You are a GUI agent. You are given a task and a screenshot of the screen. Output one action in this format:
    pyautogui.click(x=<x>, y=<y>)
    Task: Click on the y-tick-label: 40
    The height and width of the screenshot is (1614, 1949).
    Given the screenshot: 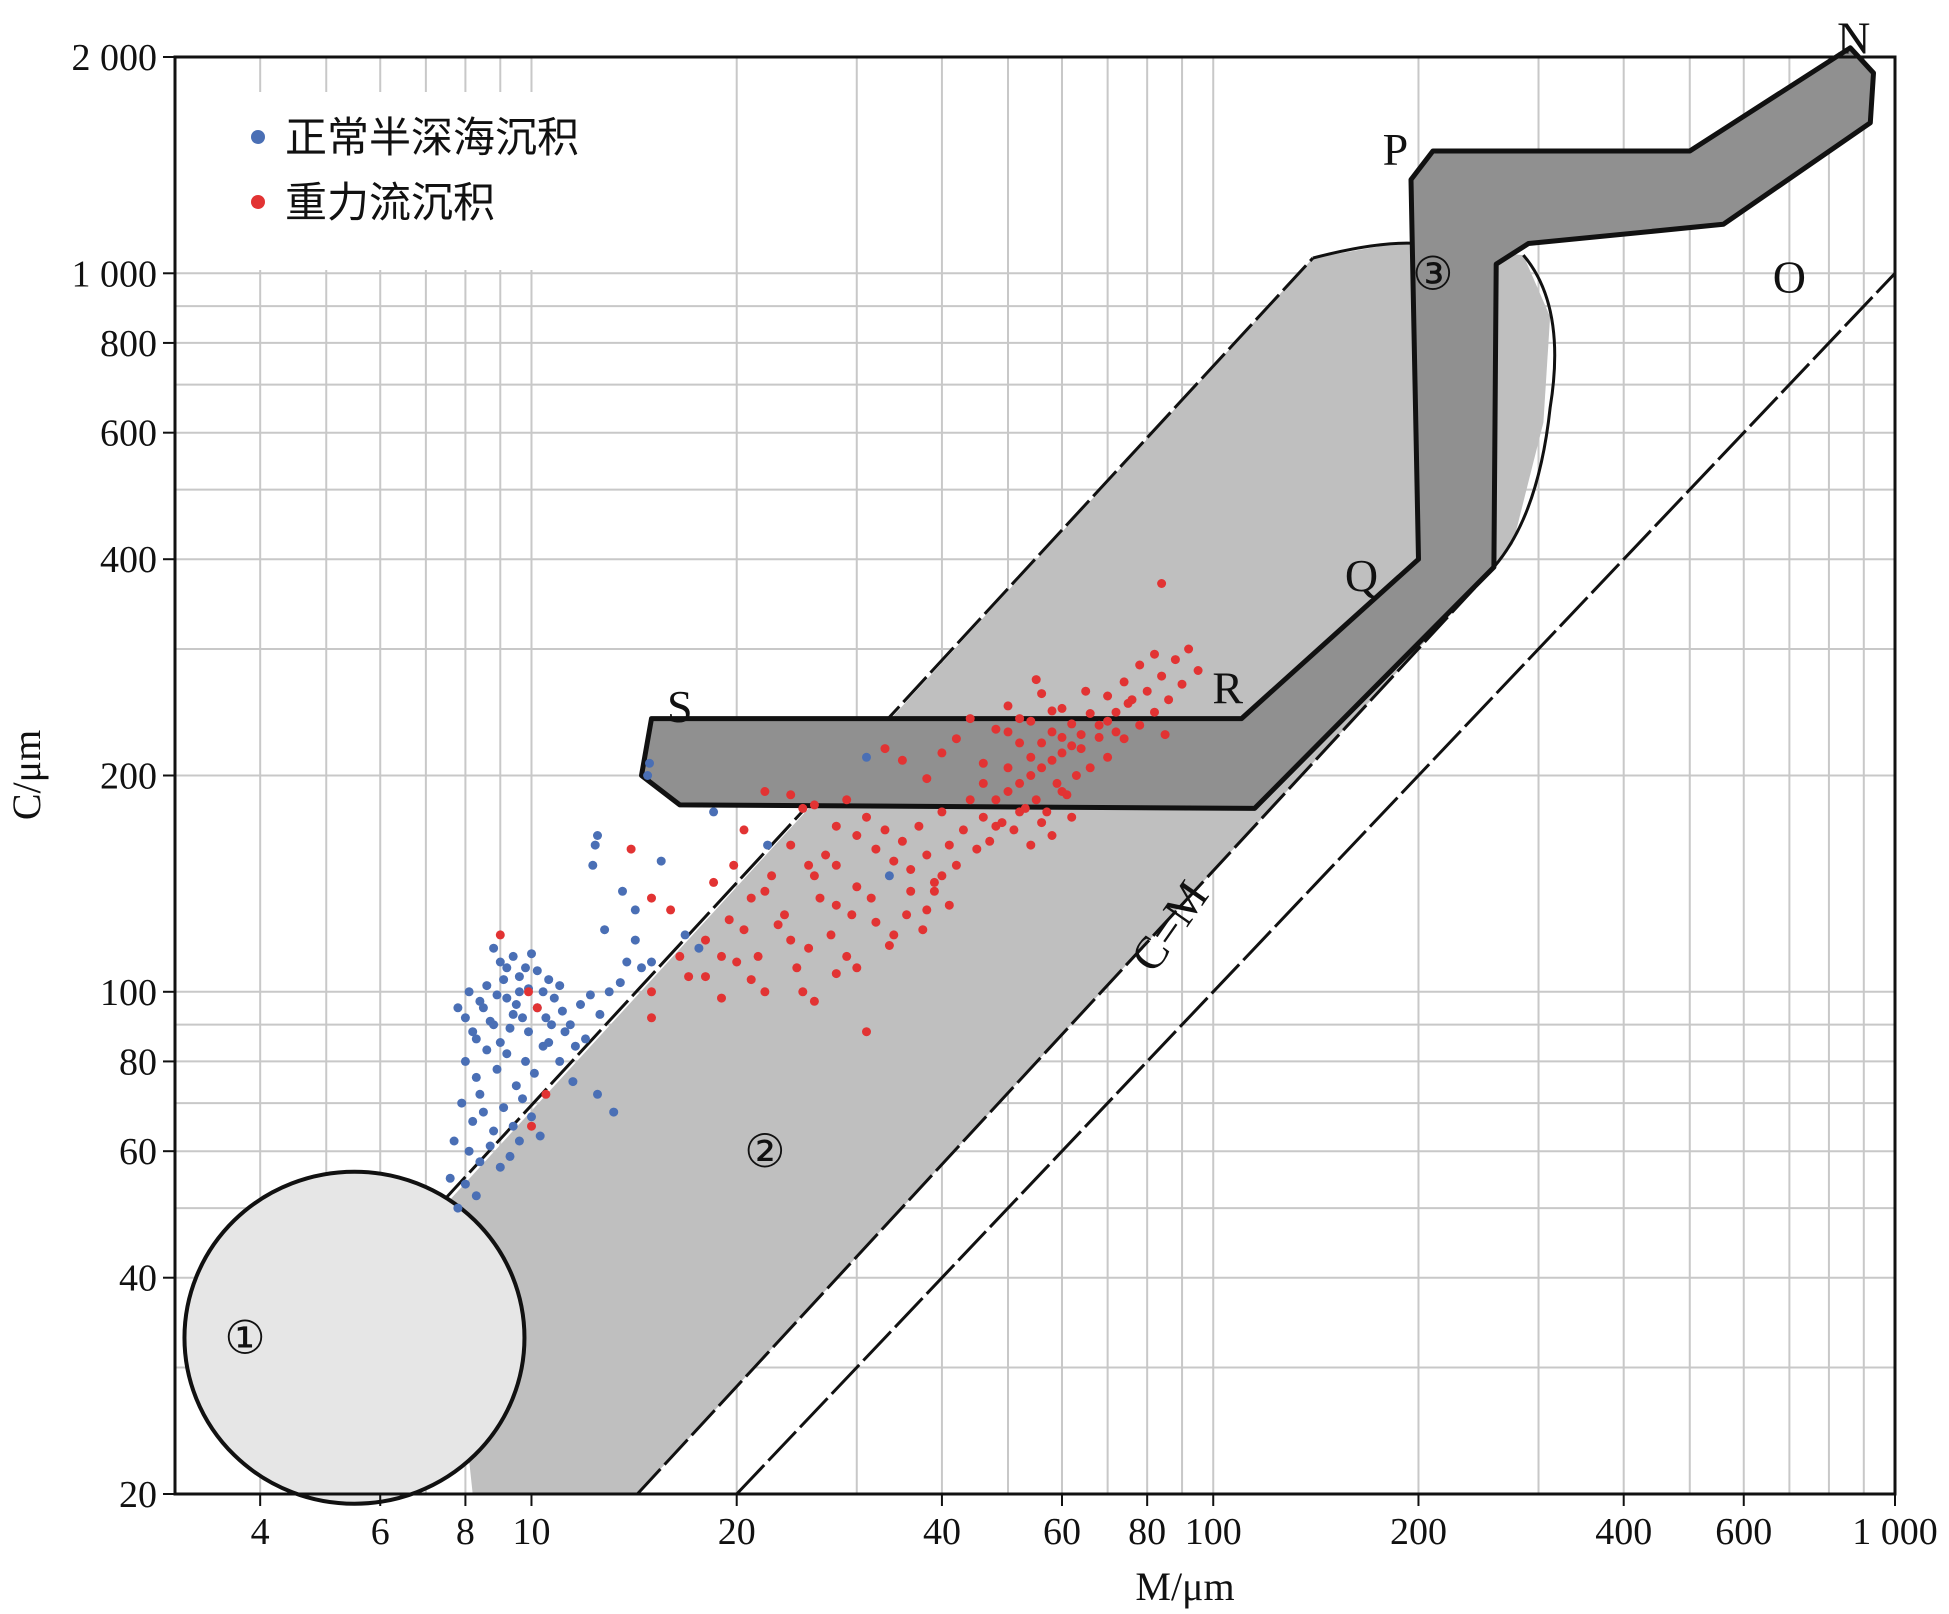 What is the action you would take?
    pyautogui.click(x=138, y=1279)
    